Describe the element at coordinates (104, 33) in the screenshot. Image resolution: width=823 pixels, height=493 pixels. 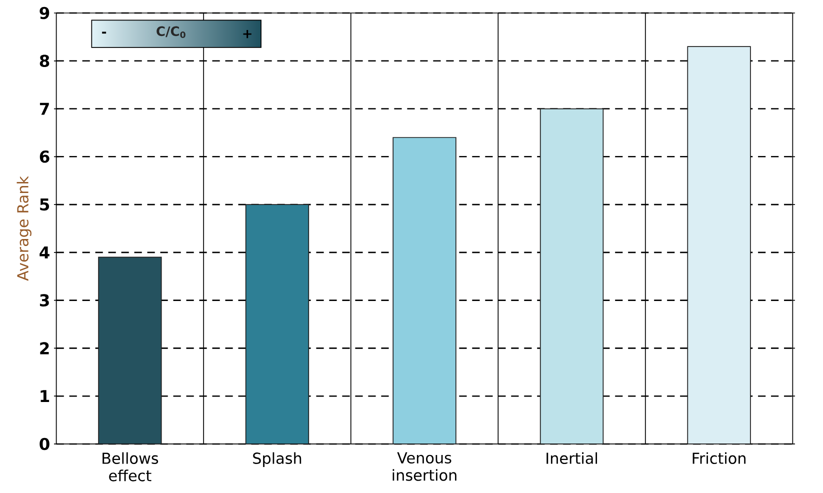
I see `annotation: -` at that location.